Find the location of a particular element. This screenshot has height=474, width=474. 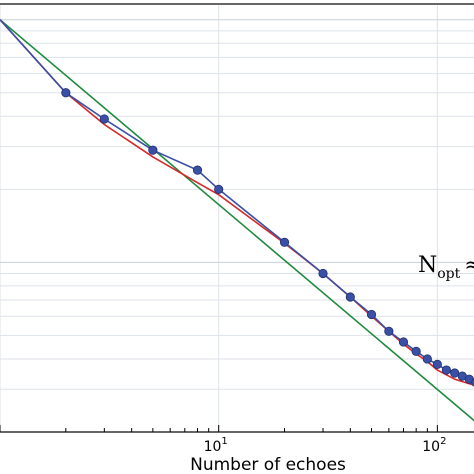

annotation-sub: opt is located at coordinates (448, 274).